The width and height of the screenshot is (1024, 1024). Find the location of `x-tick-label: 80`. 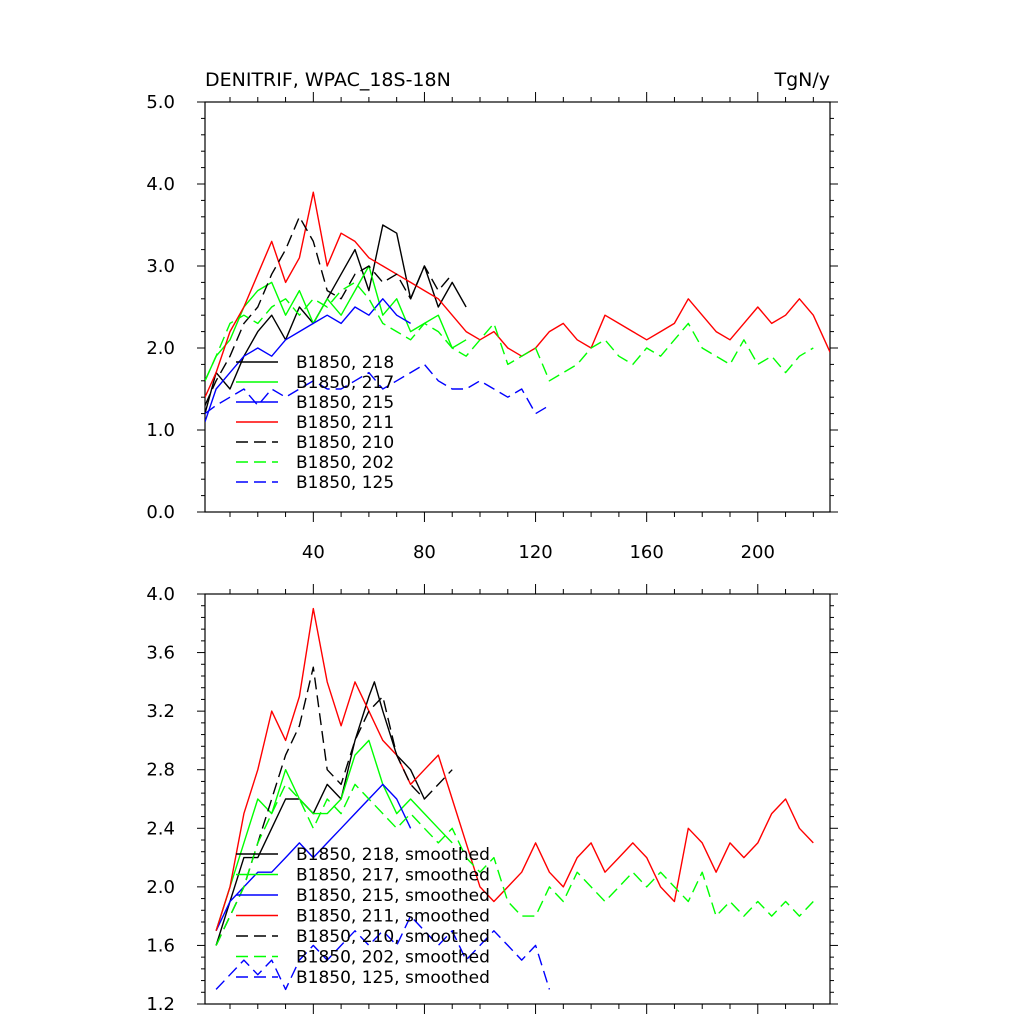

x-tick-label: 80 is located at coordinates (424, 552).